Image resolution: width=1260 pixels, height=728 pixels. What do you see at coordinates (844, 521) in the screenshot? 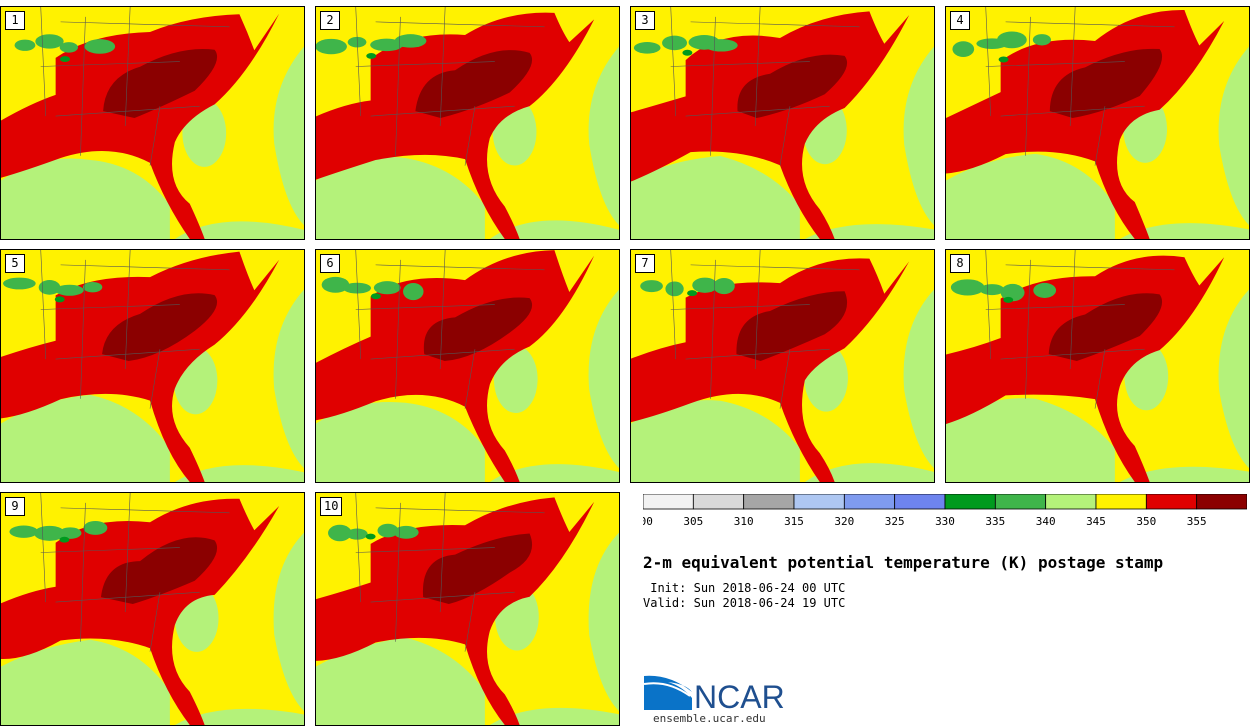
I see `colorbar-tick-320: 320` at bounding box center [844, 521].